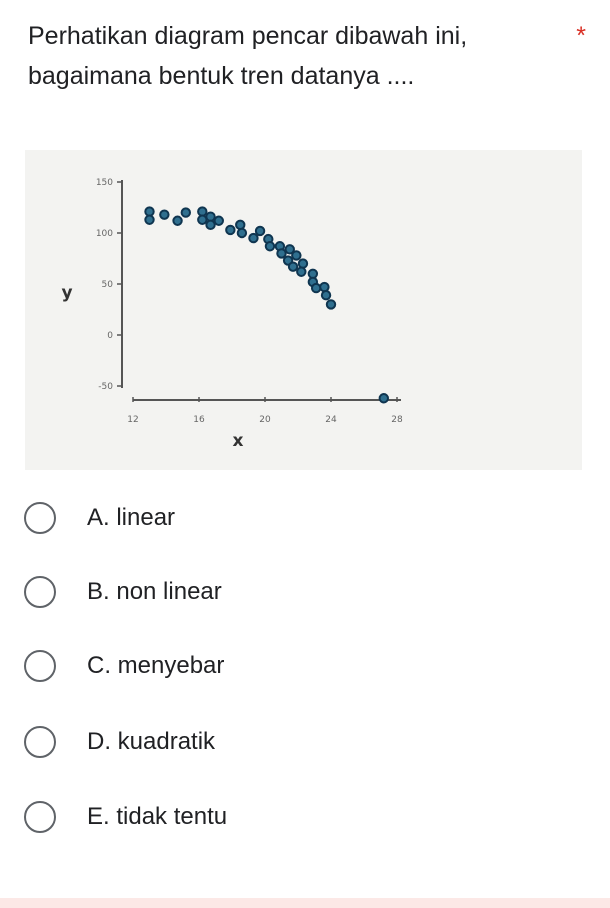 The image size is (610, 908). I want to click on x-tick-label: 12, so click(132, 420).